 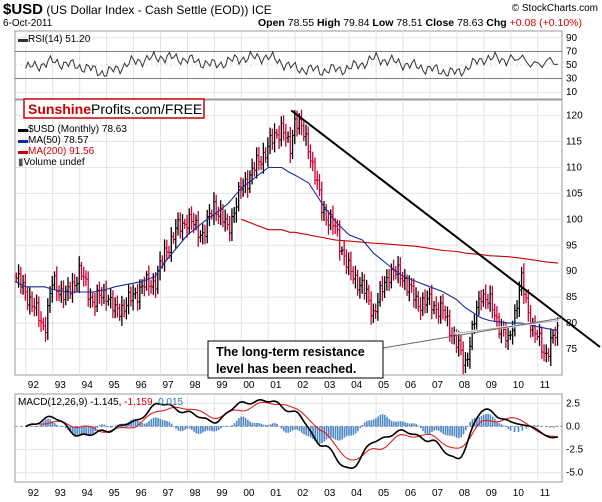 What do you see at coordinates (61, 385) in the screenshot?
I see `x-tick-label: 93` at bounding box center [61, 385].